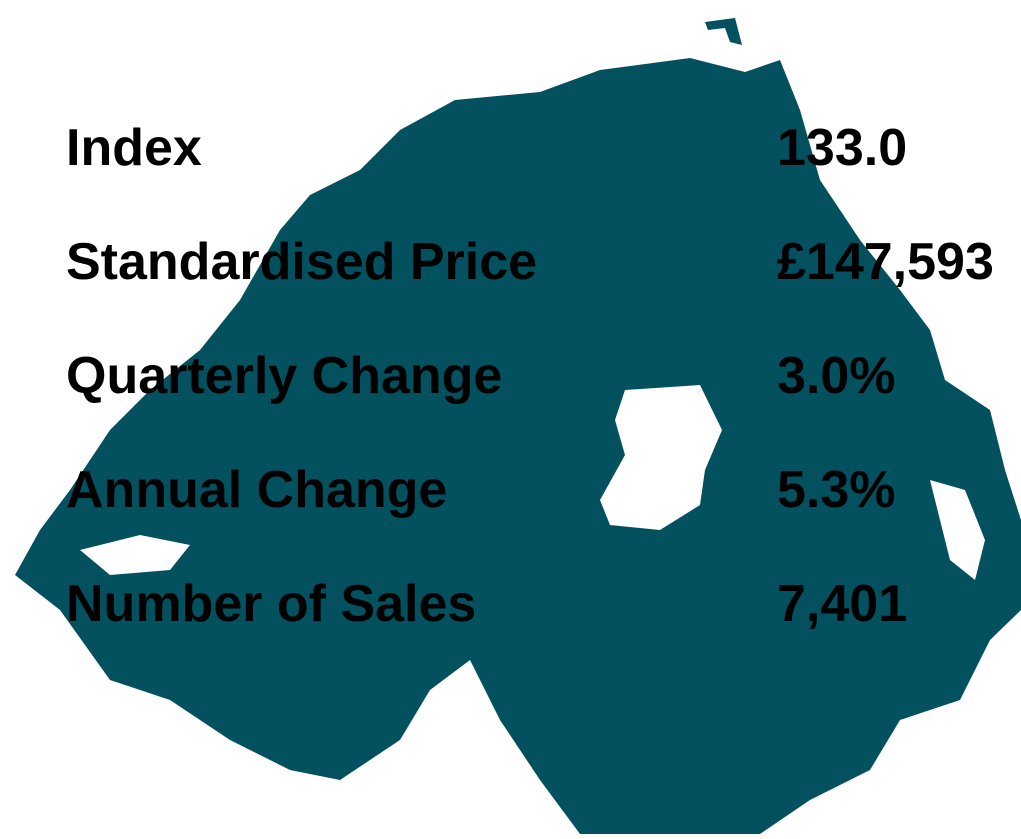  I want to click on map-island, so click(723, 31).